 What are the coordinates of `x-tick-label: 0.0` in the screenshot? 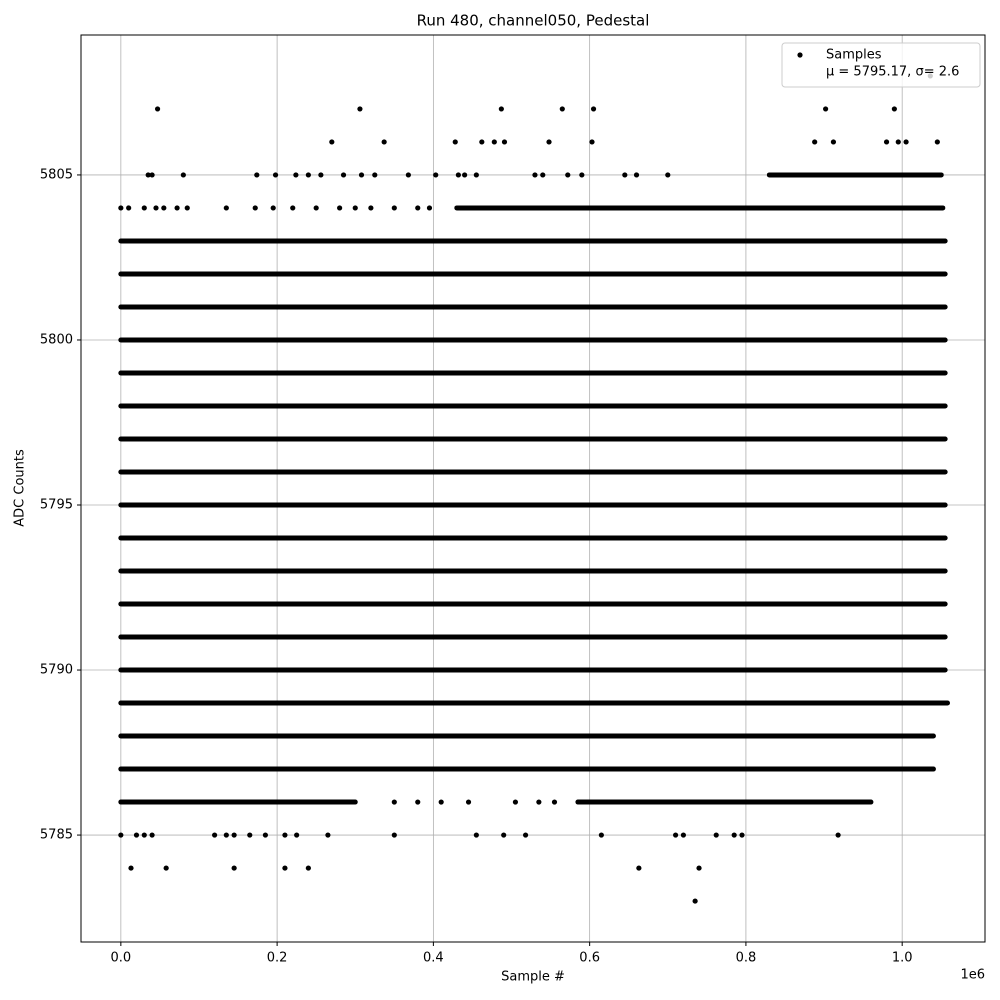 It's located at (121, 958).